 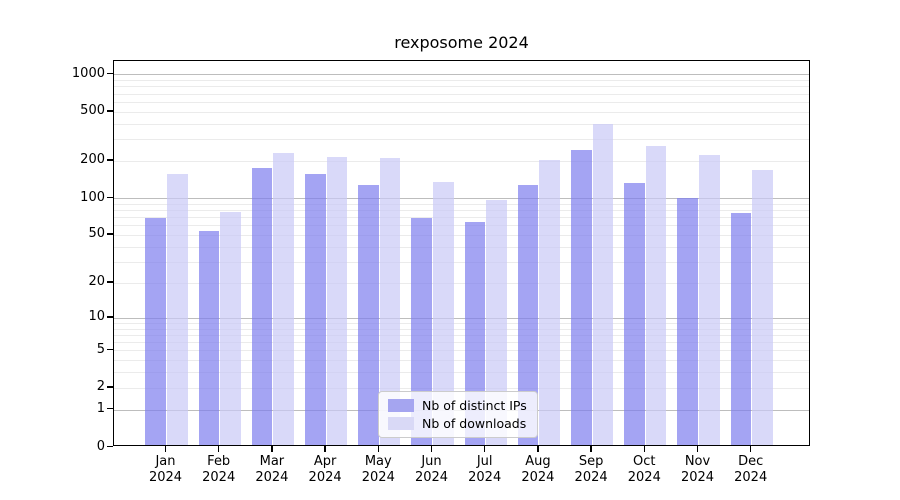 What do you see at coordinates (96, 234) in the screenshot?
I see `y-tick-label: 50` at bounding box center [96, 234].